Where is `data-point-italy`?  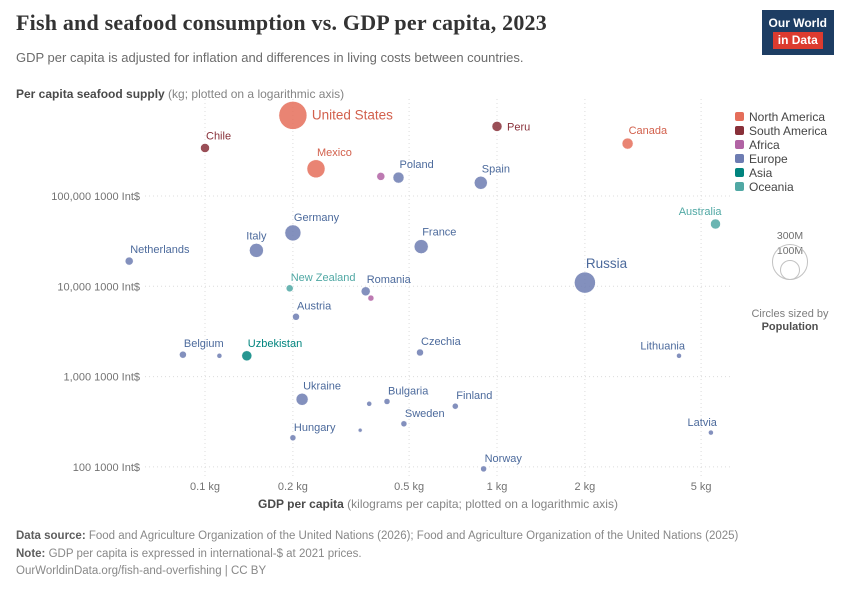 data-point-italy is located at coordinates (256, 250).